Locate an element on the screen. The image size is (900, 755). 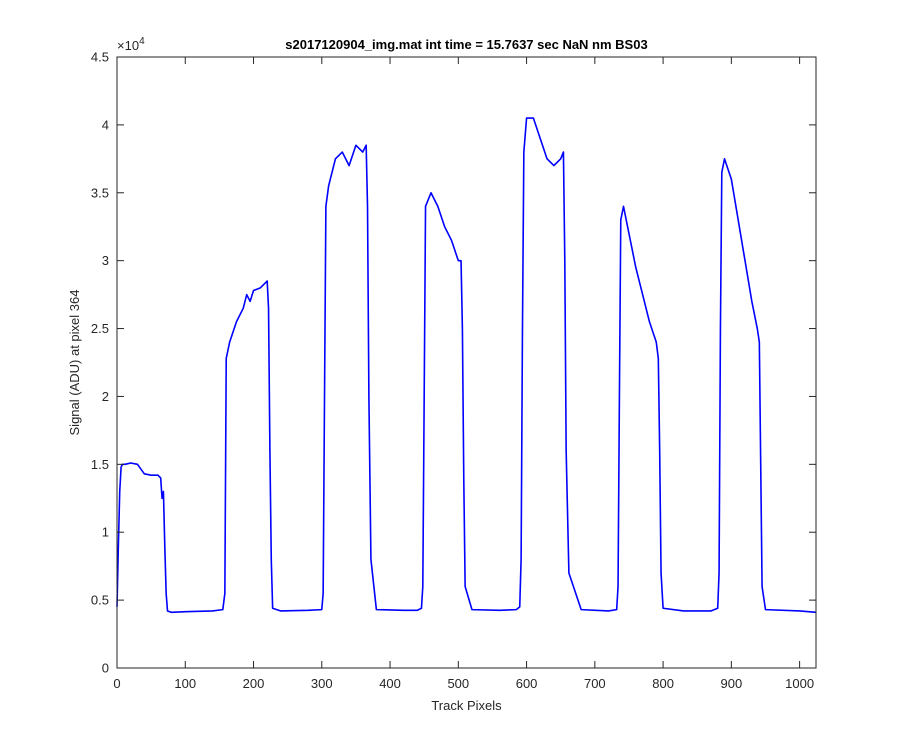
y-axis-label: Signal (ADU) at pixel 364 is located at coordinates (74, 363).